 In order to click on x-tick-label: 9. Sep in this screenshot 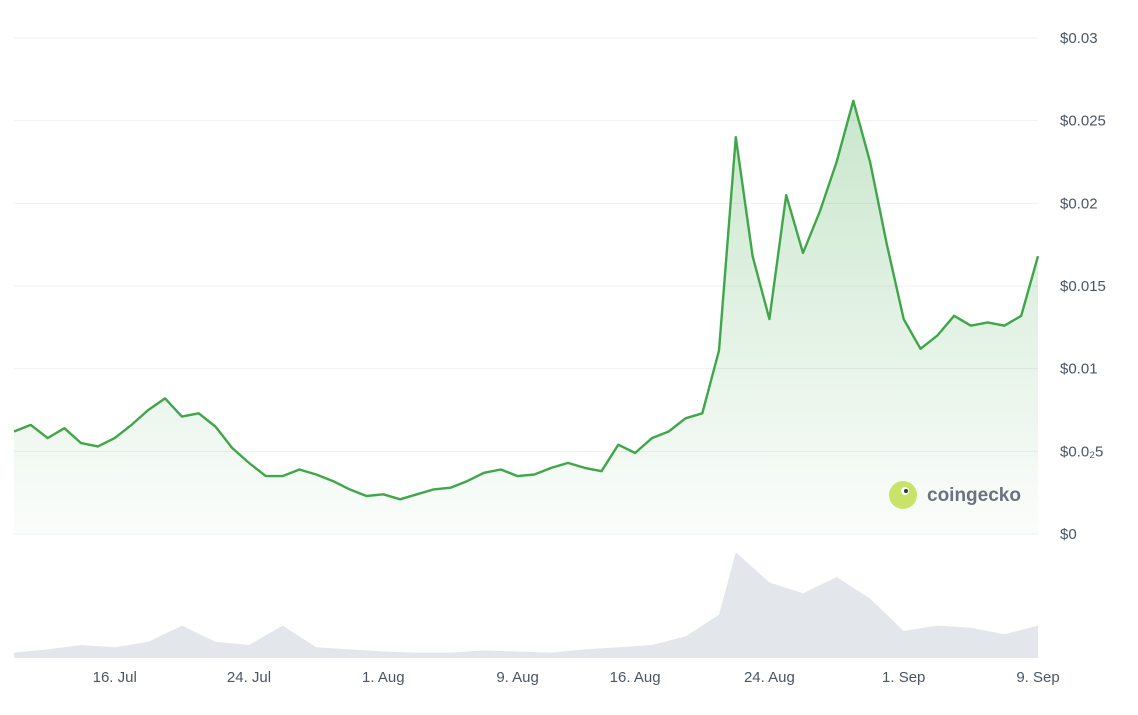, I will do `click(1037, 677)`.